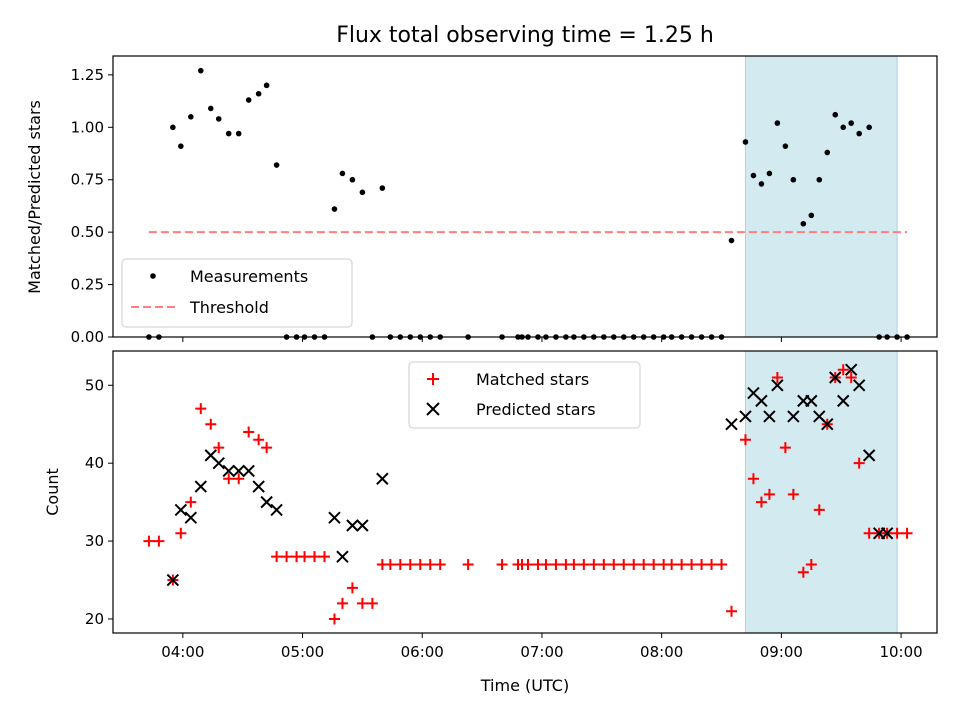 The height and width of the screenshot is (720, 960). I want to click on bottom-y-axis-label: Count, so click(52, 492).